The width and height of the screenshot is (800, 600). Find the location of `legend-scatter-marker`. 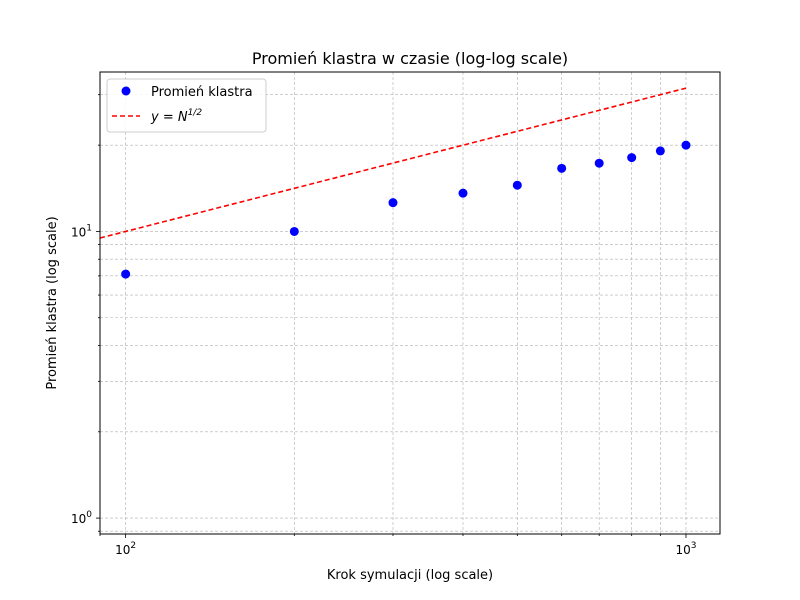

legend-scatter-marker is located at coordinates (126, 91).